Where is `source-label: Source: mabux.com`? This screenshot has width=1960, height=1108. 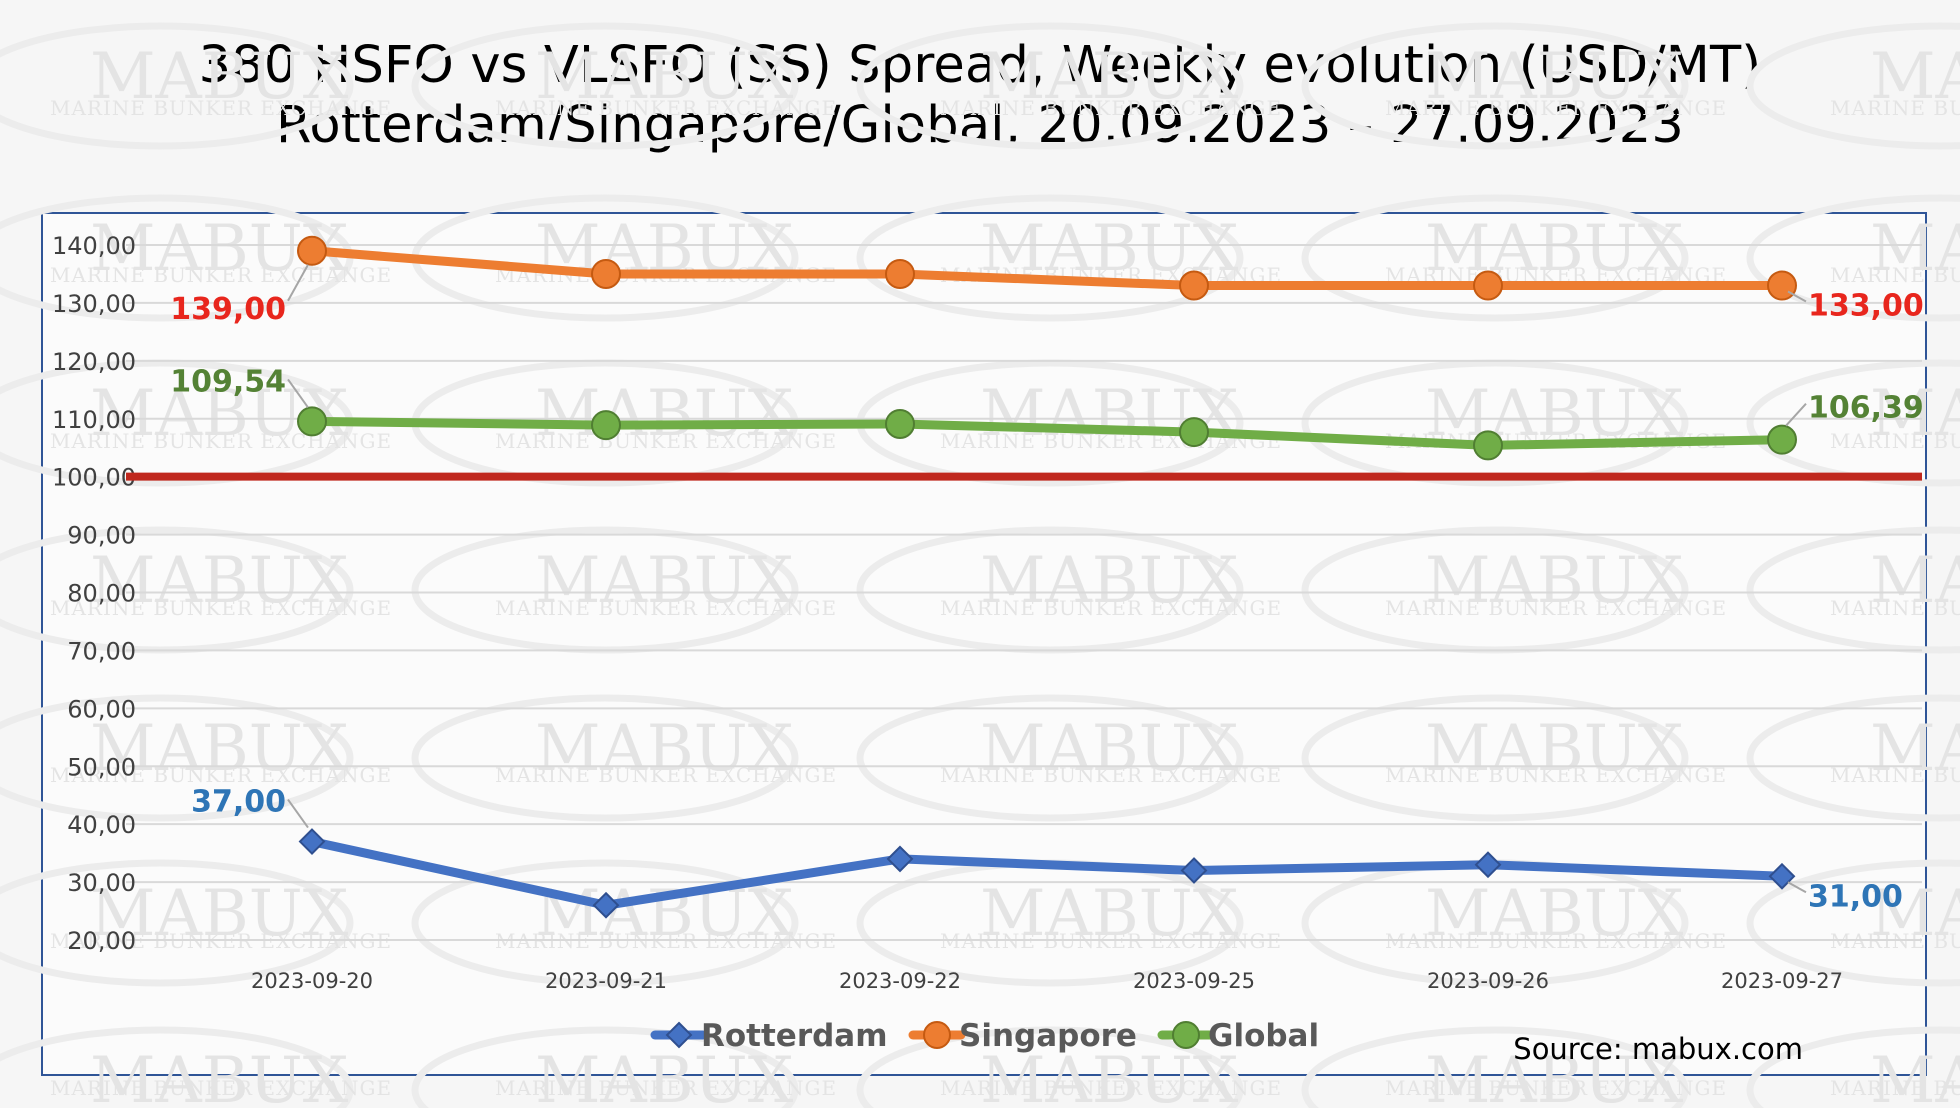 source-label: Source: mabux.com is located at coordinates (1658, 1049).